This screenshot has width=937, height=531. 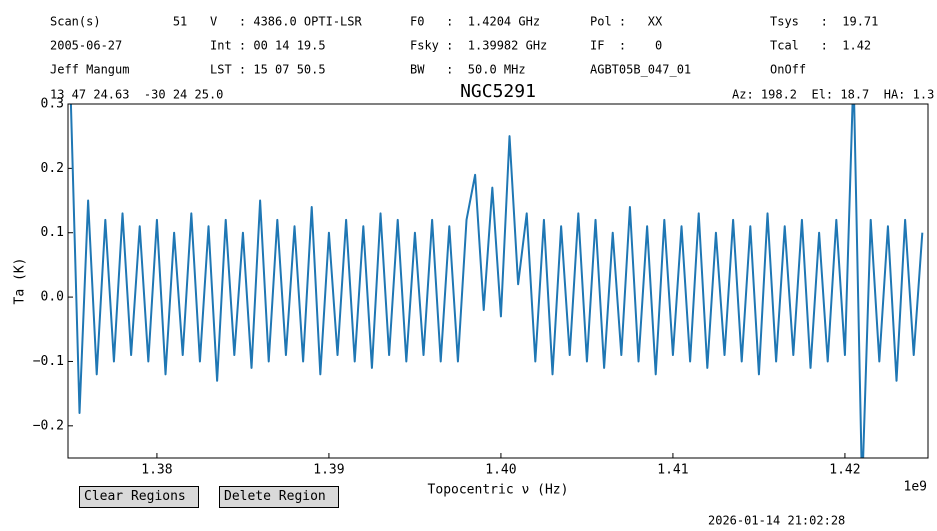 What do you see at coordinates (672, 470) in the screenshot?
I see `x-tick-label: 1.41` at bounding box center [672, 470].